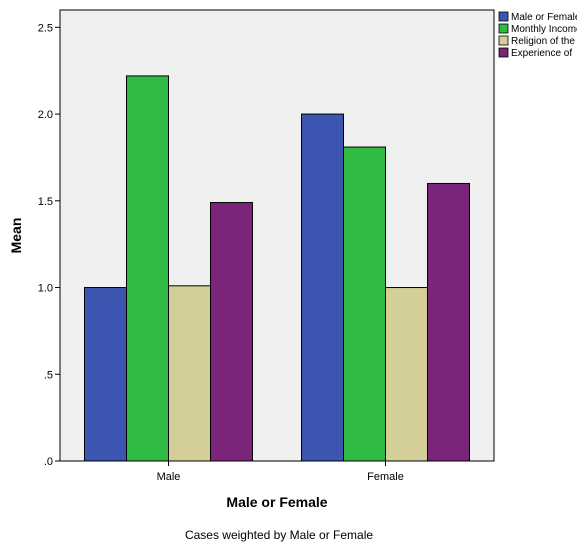 The width and height of the screenshot is (577, 542). I want to click on y-axis-label: Mean, so click(16, 236).